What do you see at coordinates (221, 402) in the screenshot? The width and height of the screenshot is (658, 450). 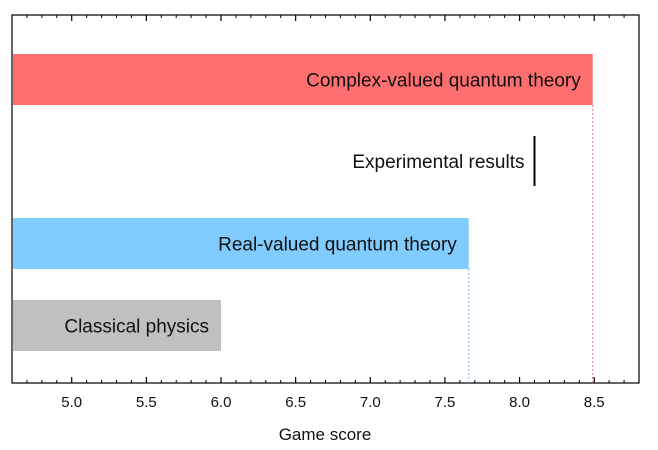 I see `x-tick-label: 6.0` at bounding box center [221, 402].